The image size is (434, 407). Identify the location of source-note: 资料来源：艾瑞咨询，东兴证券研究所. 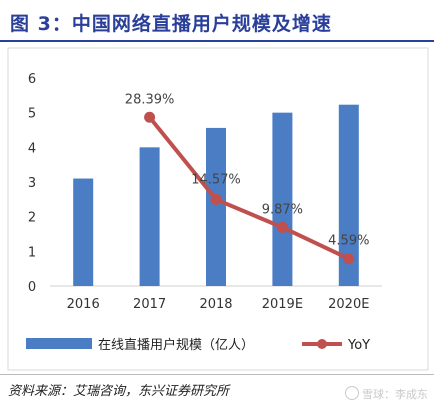
(119, 391).